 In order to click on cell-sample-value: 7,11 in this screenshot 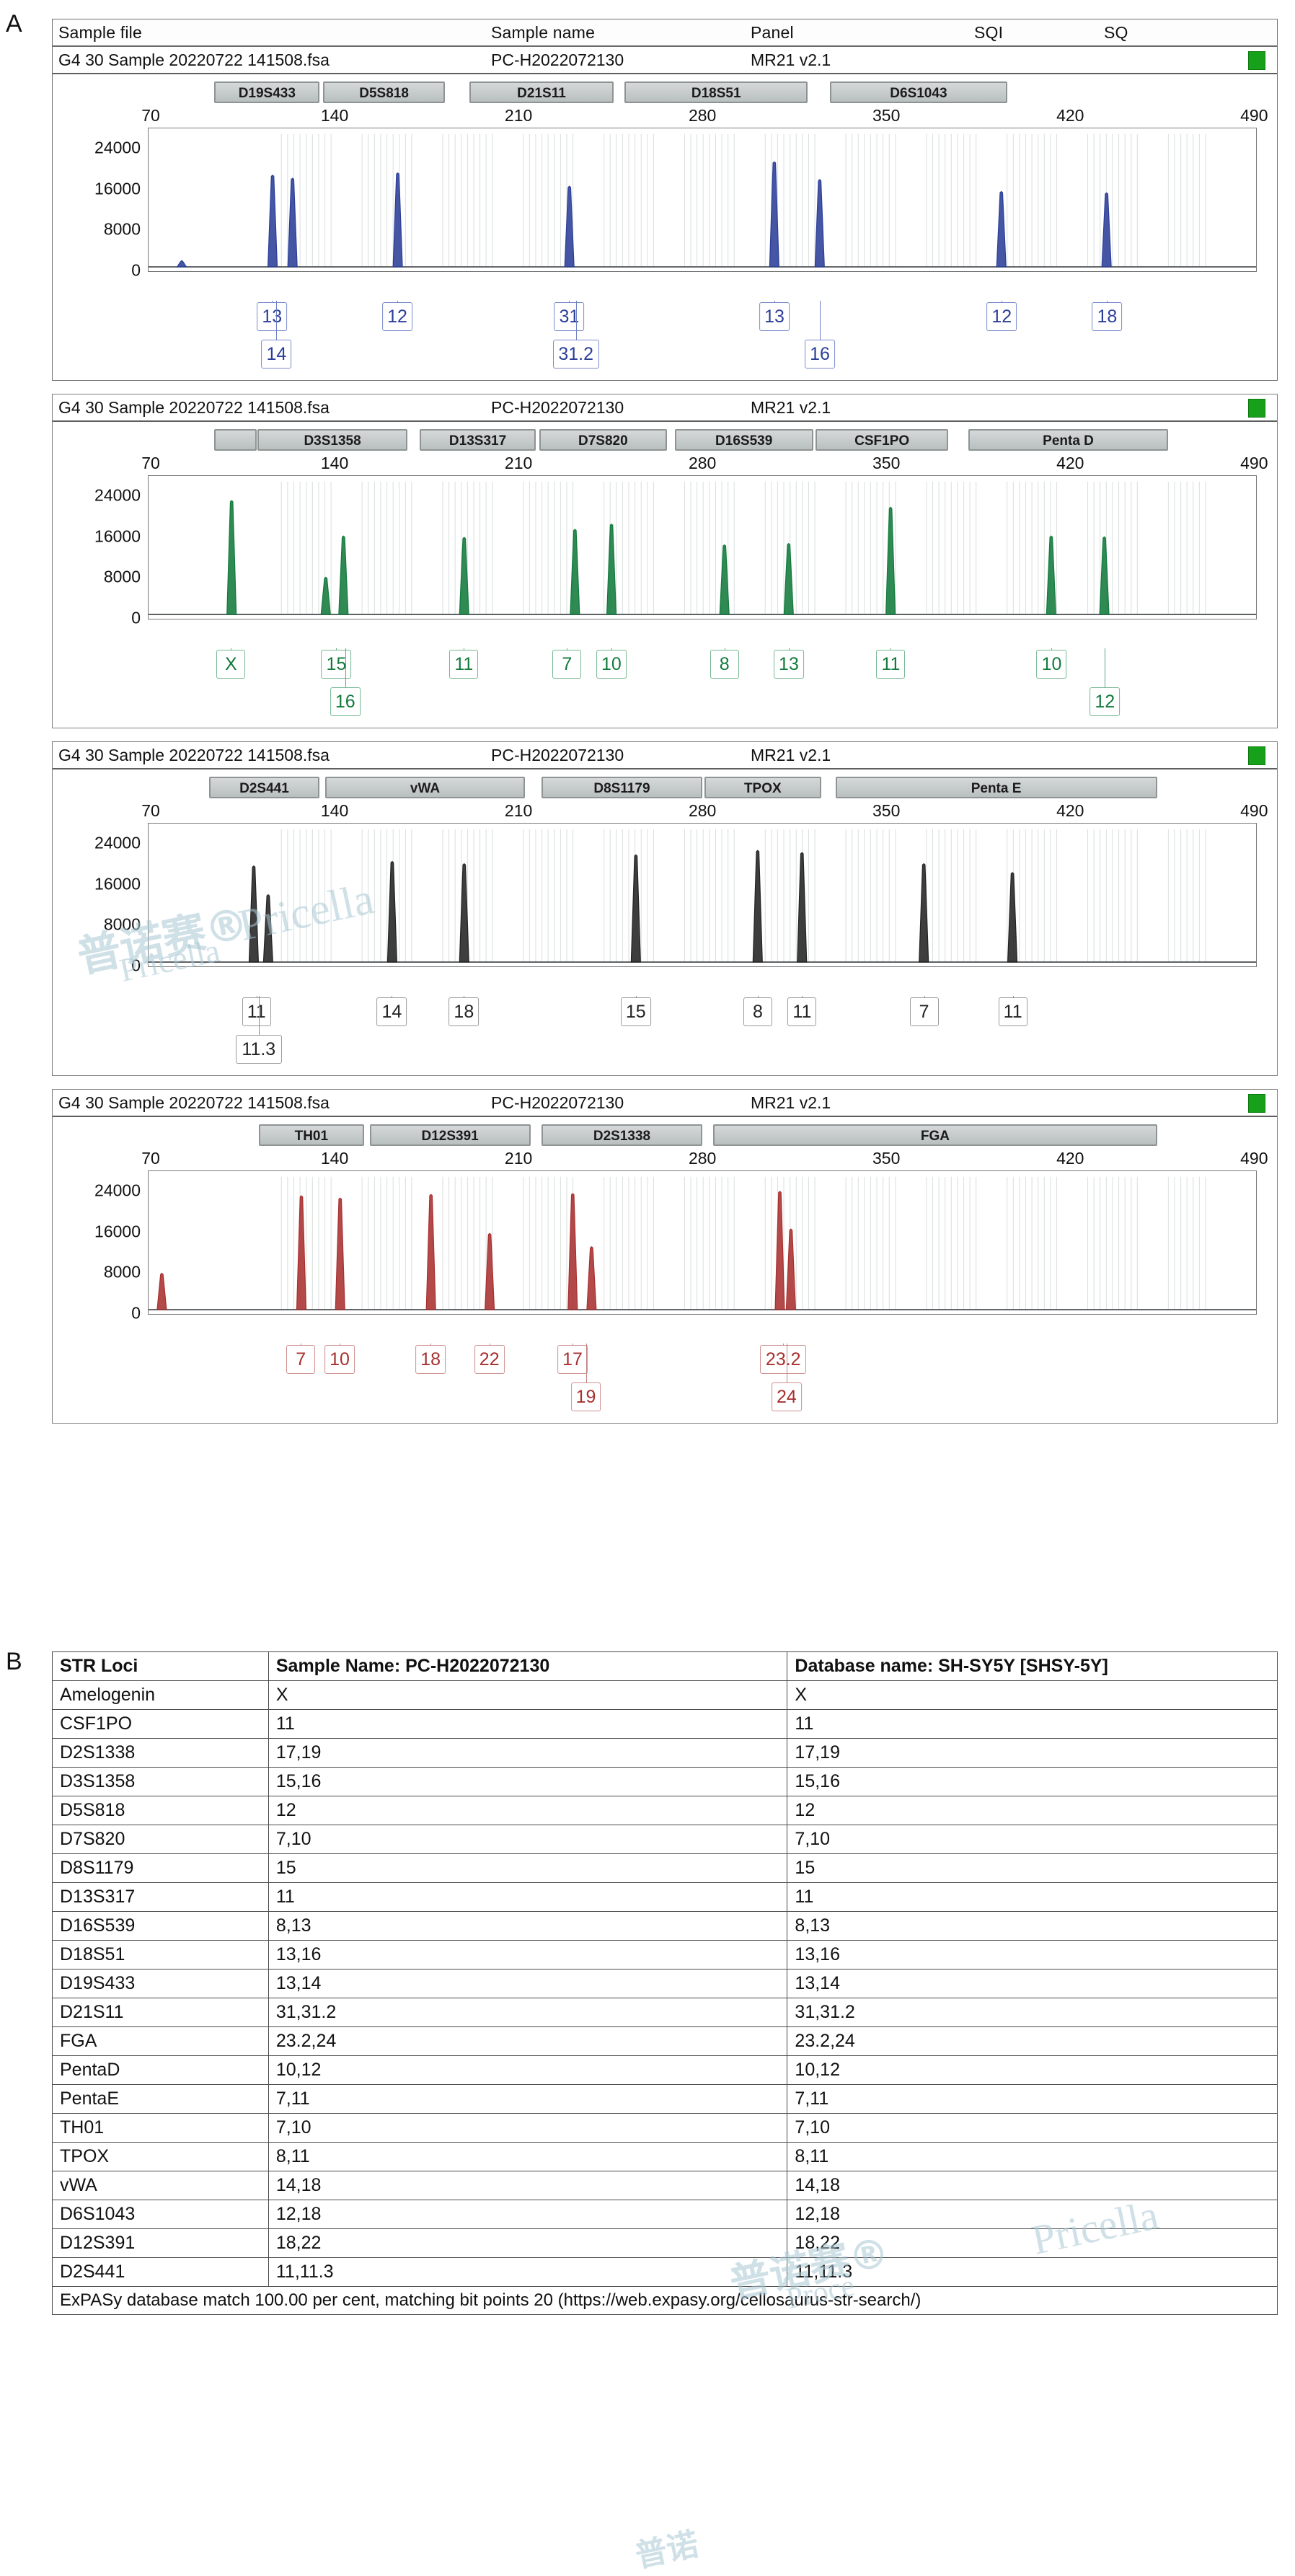, I will do `click(528, 2099)`.